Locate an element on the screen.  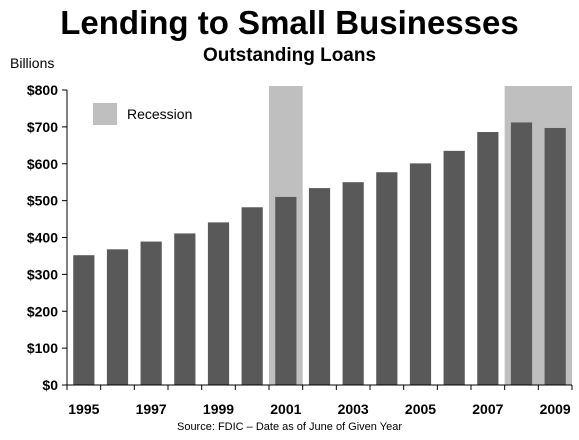
chart-title: Lending to Small Businesses is located at coordinates (289, 22).